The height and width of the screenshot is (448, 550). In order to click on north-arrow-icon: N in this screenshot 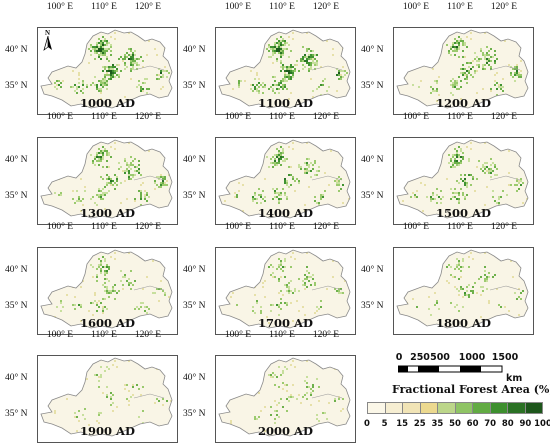, I will do `click(49, 40)`.